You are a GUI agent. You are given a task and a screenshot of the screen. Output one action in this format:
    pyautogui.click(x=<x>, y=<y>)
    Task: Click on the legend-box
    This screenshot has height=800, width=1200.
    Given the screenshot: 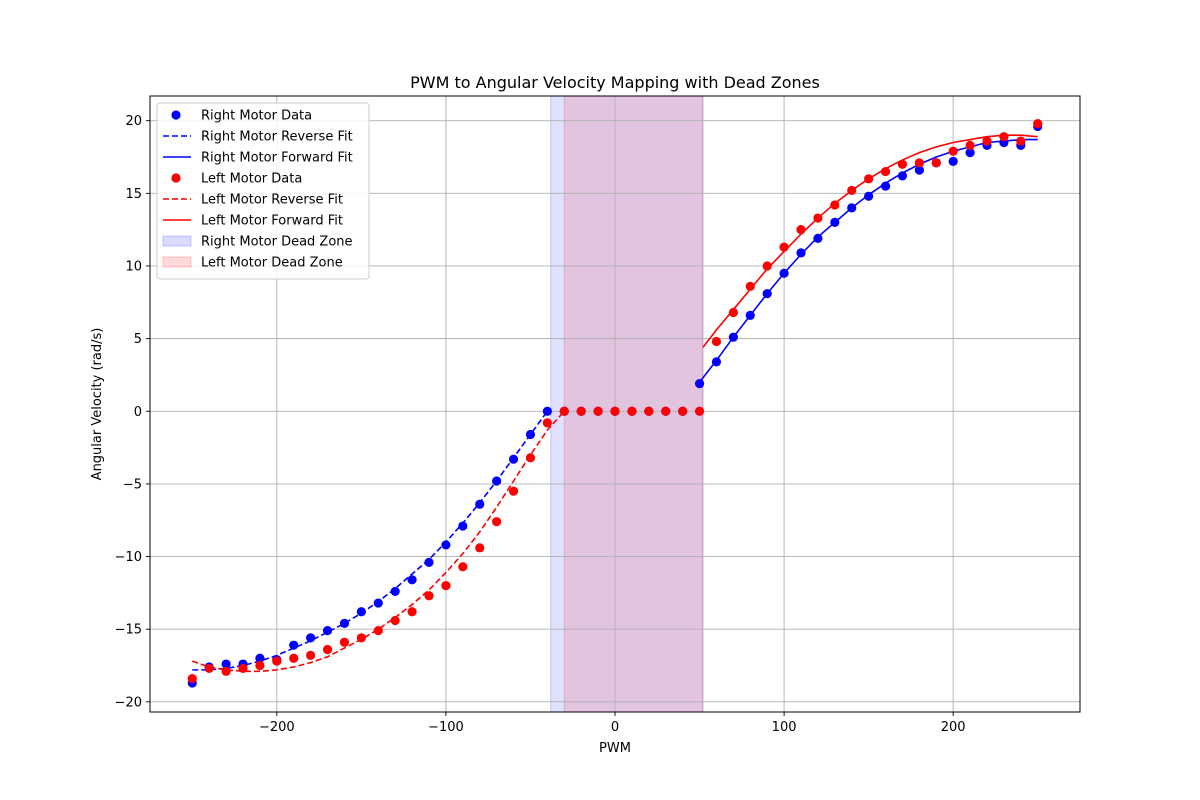 What is the action you would take?
    pyautogui.click(x=263, y=191)
    